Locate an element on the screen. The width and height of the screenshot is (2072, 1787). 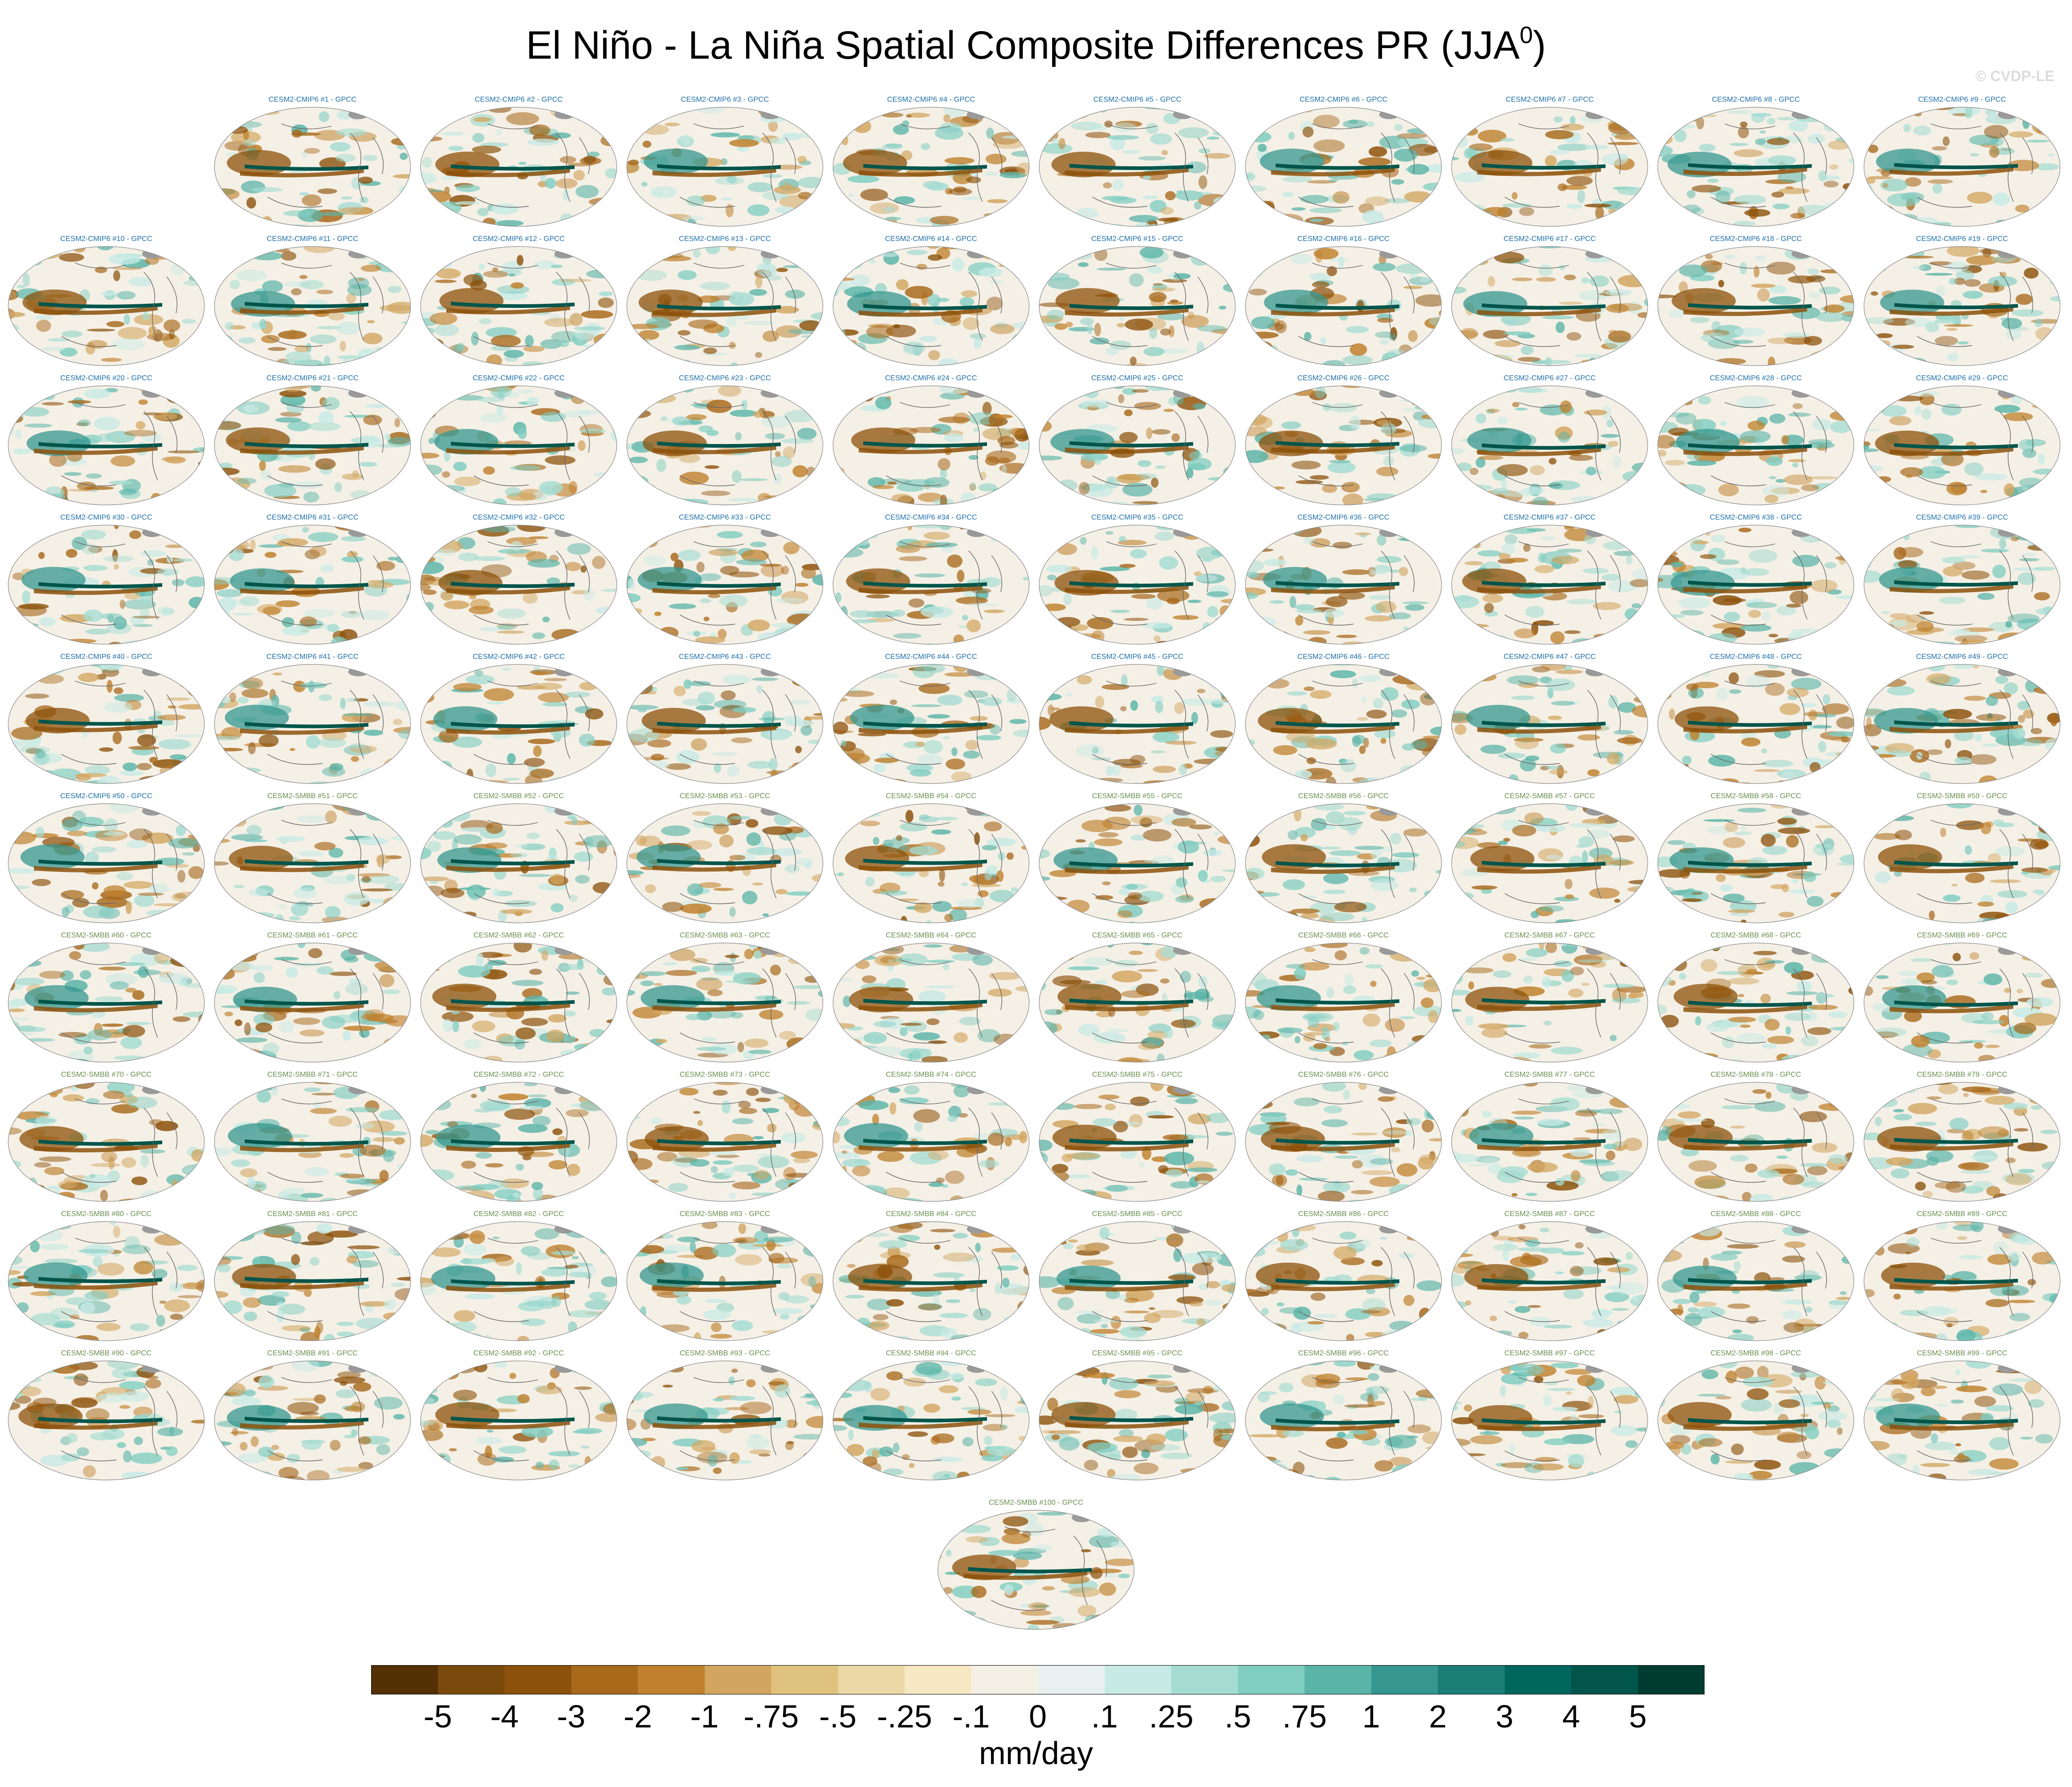
panel-title: CESM2-CMIP6 #43 - GPCC is located at coordinates (725, 657).